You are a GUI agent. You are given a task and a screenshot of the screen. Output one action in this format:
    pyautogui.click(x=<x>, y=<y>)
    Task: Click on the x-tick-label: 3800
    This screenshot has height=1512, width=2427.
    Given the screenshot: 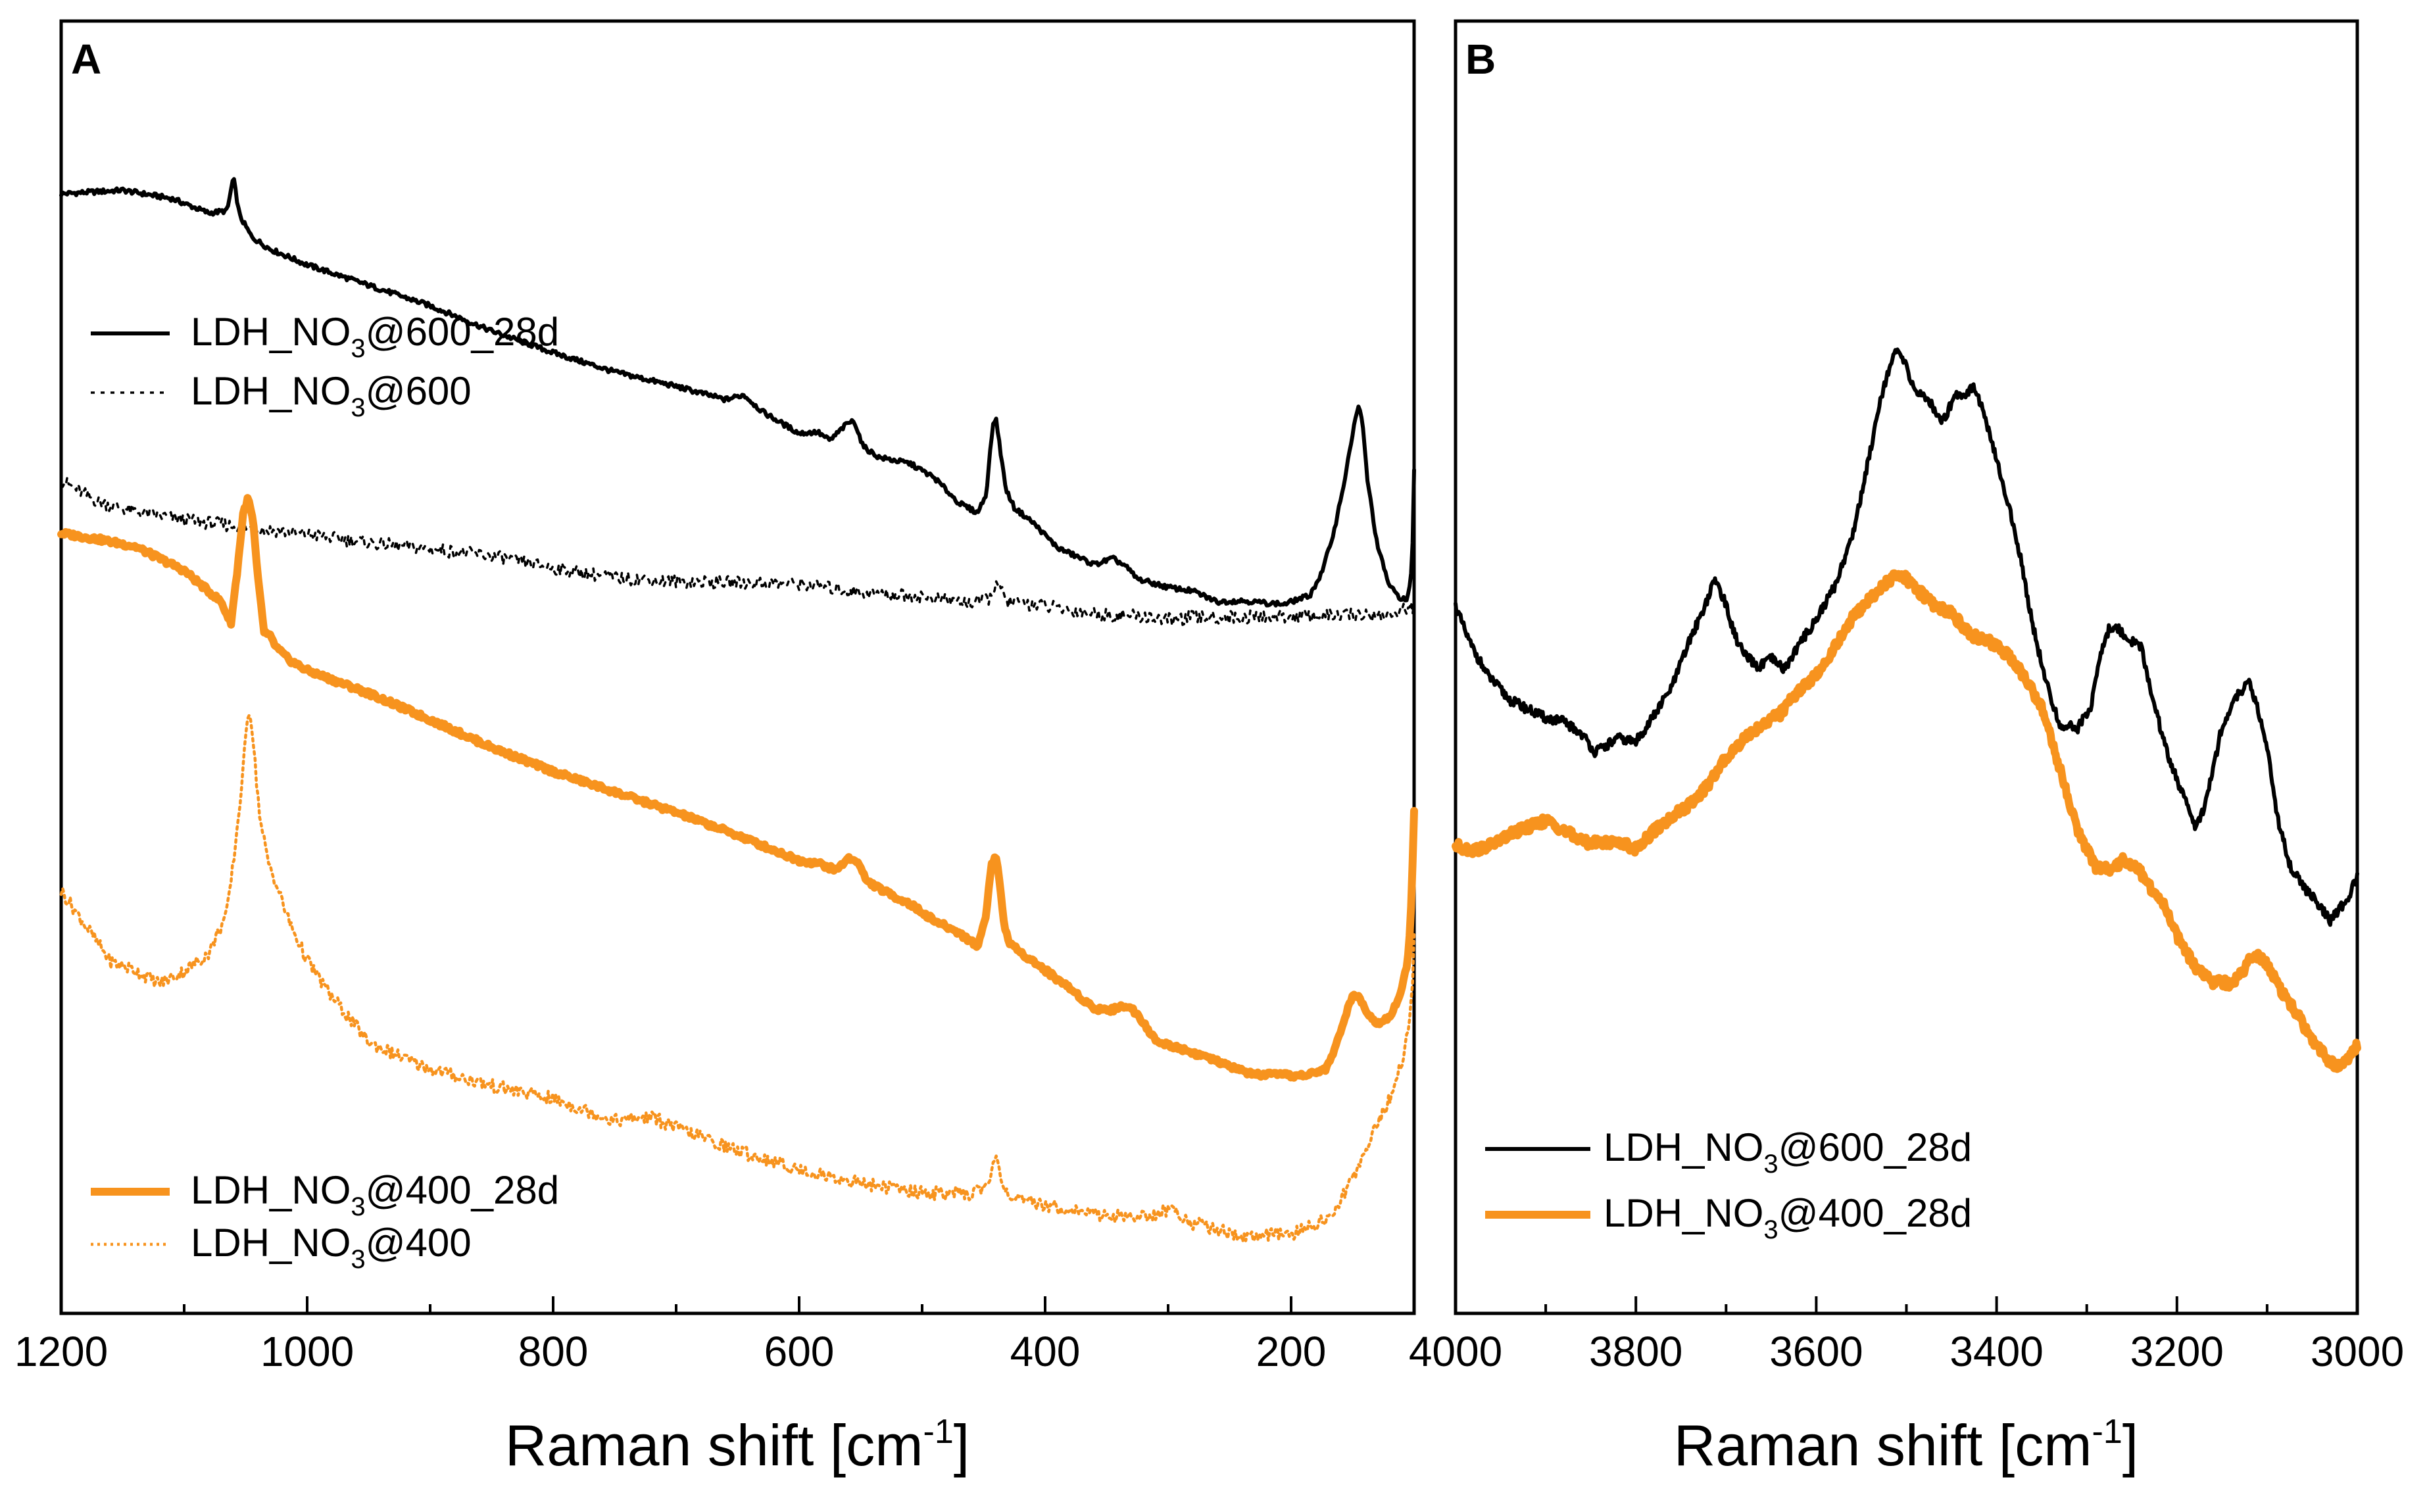 What is the action you would take?
    pyautogui.click(x=1636, y=1351)
    